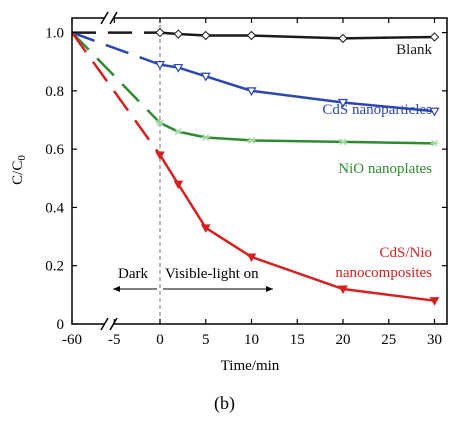 The height and width of the screenshot is (425, 449). I want to click on annotation-dark: Dark, so click(133, 274).